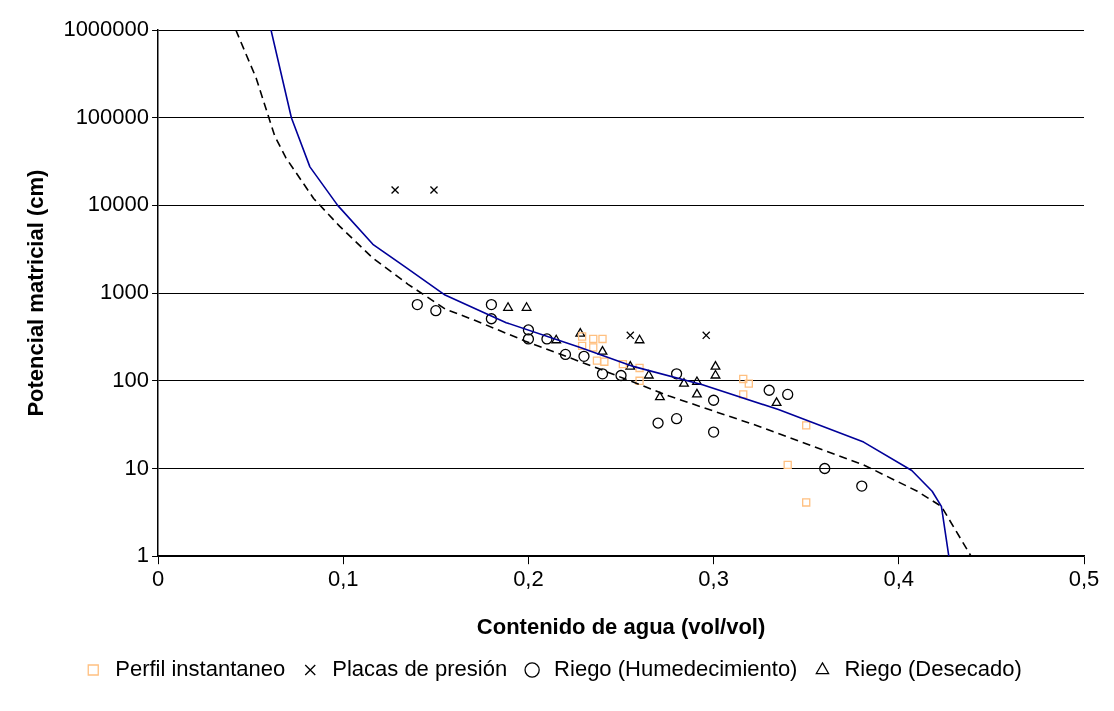 The height and width of the screenshot is (711, 1114). Describe the element at coordinates (621, 626) in the screenshot. I see `x-axis-title: Contenido de agua (vol/vol)` at that location.